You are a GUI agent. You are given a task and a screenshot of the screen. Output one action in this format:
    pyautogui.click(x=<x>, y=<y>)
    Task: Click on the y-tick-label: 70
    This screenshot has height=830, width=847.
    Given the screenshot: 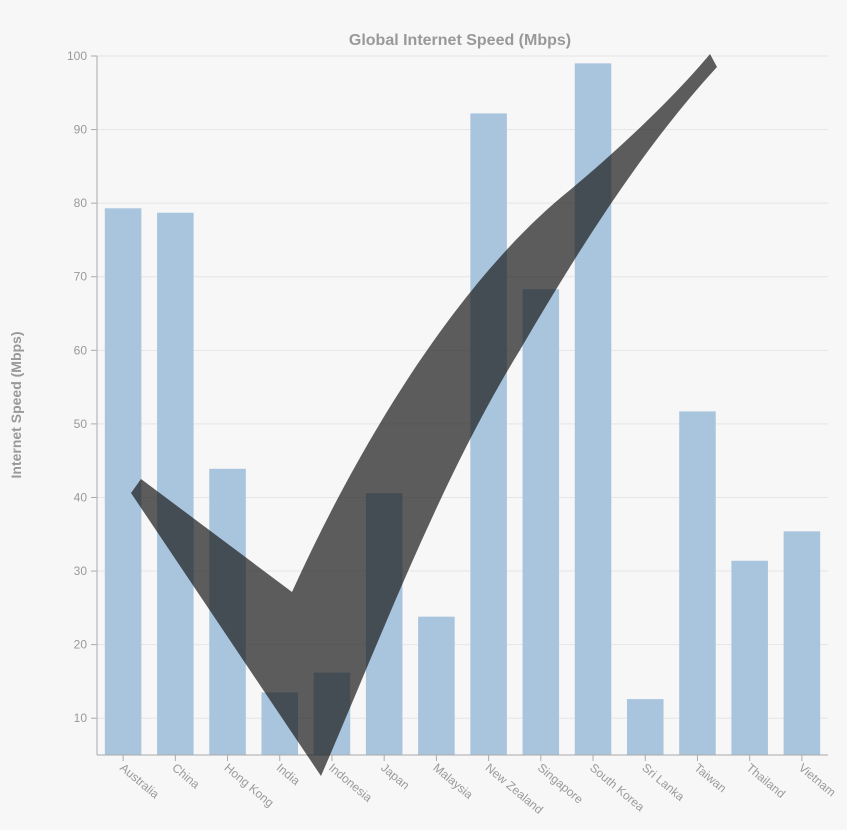 What is the action you would take?
    pyautogui.click(x=81, y=277)
    